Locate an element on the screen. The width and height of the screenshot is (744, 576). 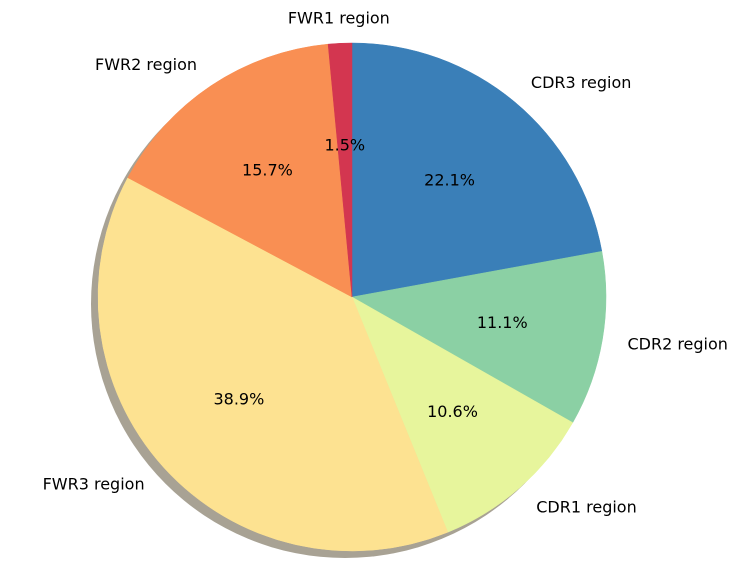
slice-label-cdr2-region: CDR2 region is located at coordinates (677, 343).